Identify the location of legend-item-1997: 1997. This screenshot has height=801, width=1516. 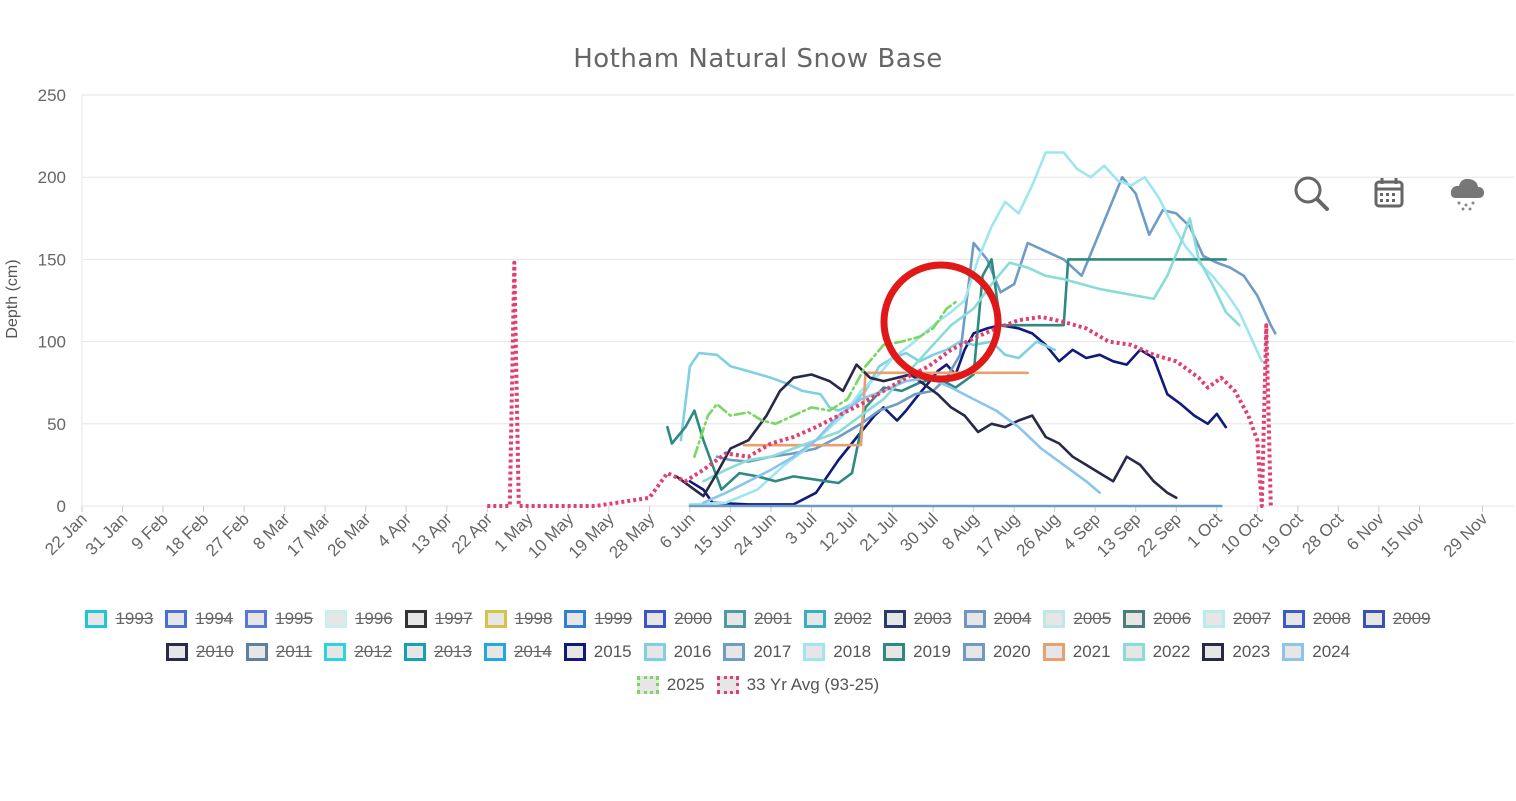
(438, 618).